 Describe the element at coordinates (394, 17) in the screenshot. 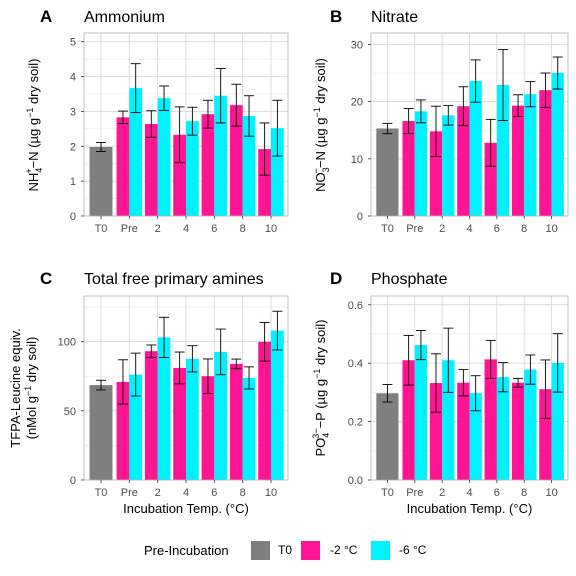

I see `panel-title: Nitrate` at that location.